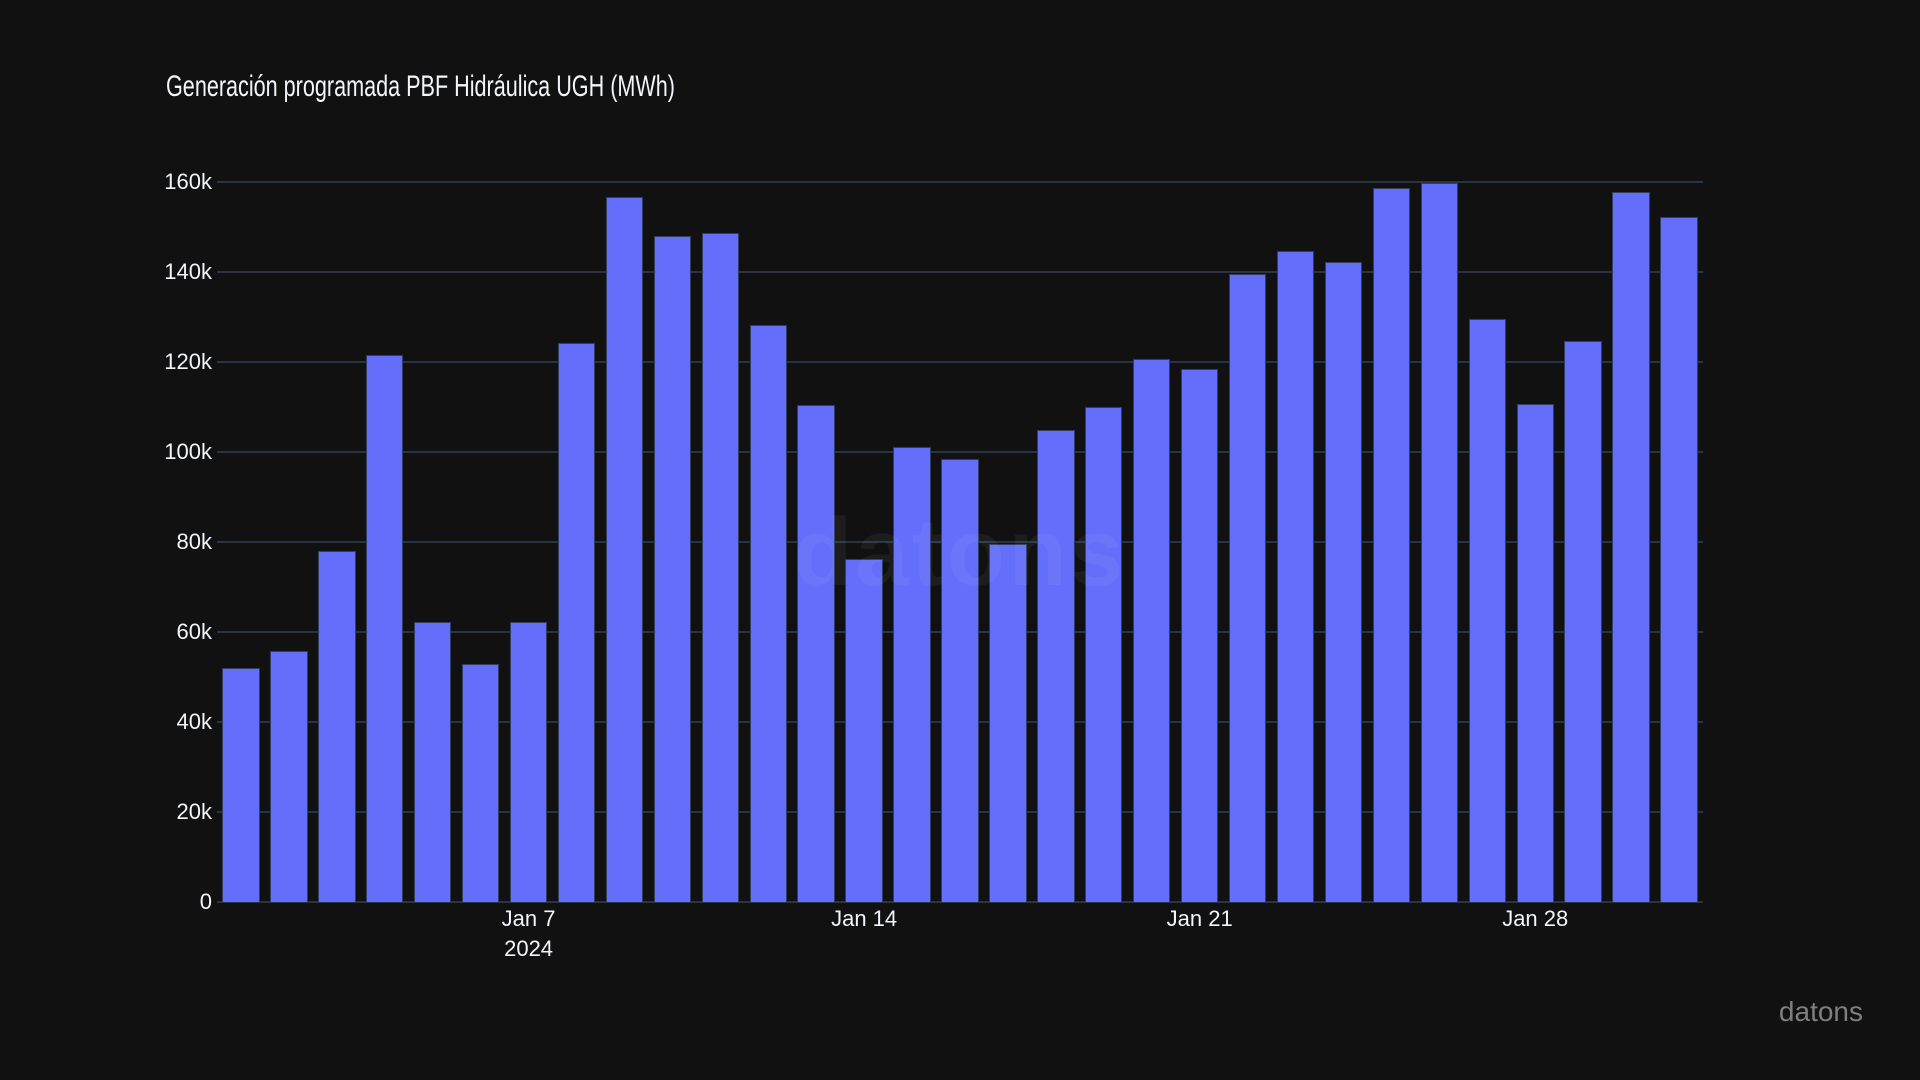 This screenshot has height=1080, width=1920. I want to click on x-tick-label: Jan 14, so click(864, 919).